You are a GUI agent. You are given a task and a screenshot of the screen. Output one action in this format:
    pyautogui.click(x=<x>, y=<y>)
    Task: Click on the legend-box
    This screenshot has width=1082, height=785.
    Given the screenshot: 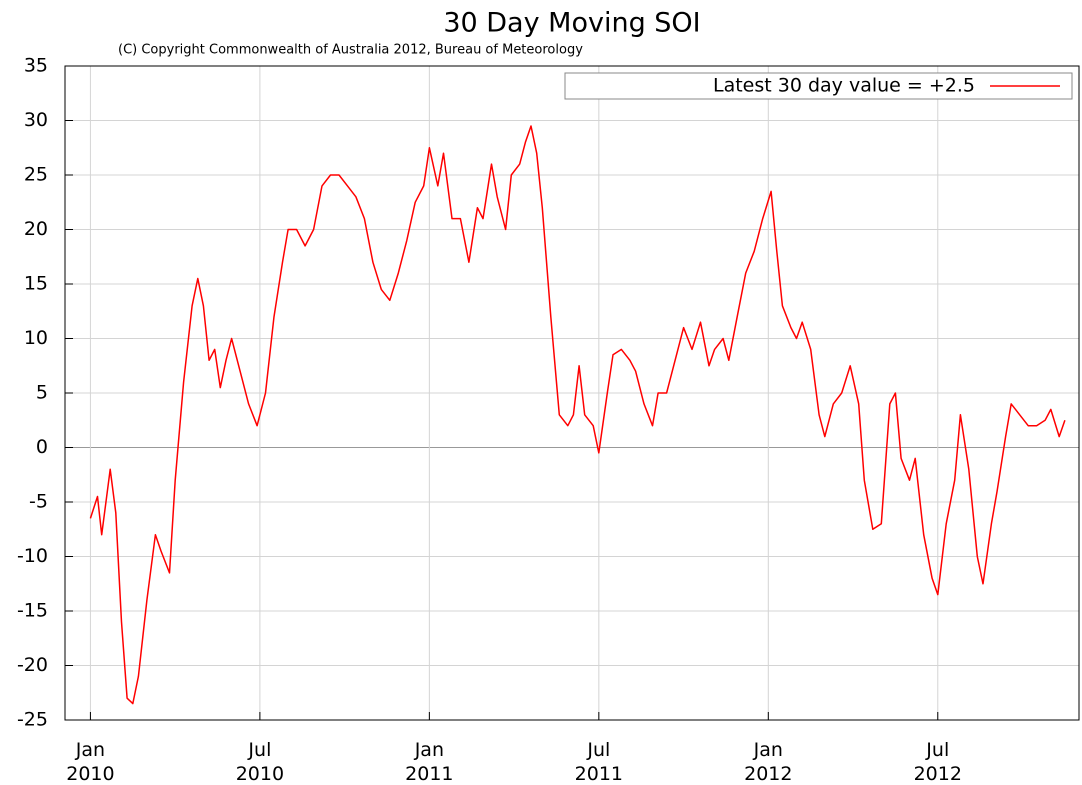 What is the action you would take?
    pyautogui.click(x=818, y=86)
    